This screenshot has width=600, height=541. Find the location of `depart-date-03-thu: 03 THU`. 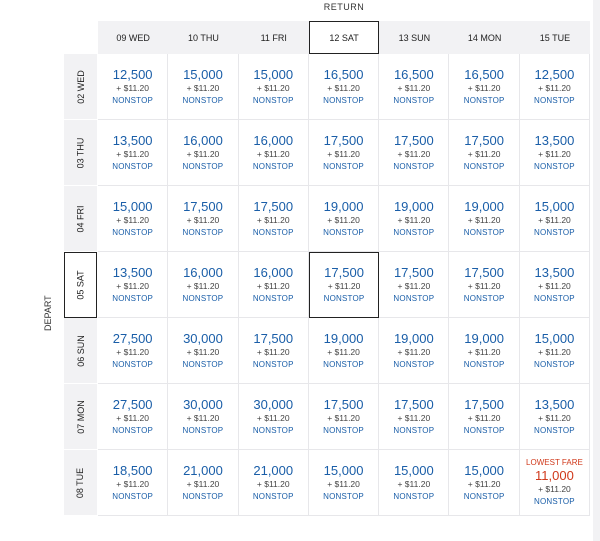

depart-date-03-thu: 03 THU is located at coordinates (80, 153).